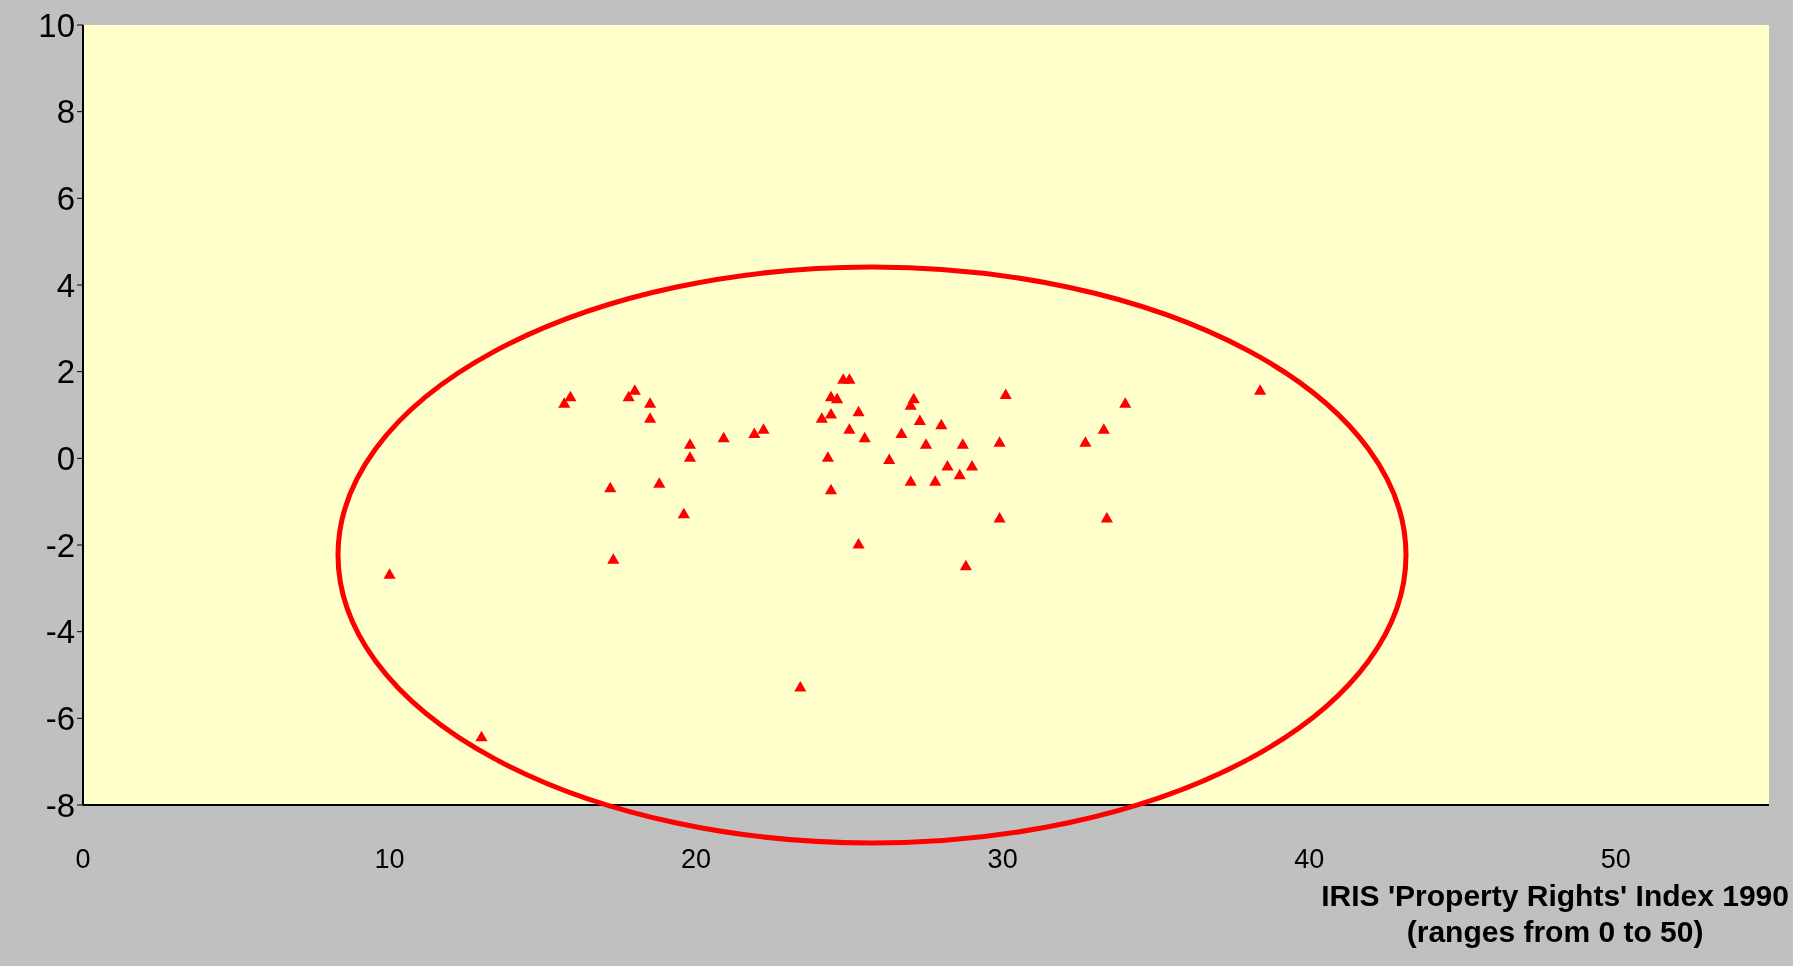 The height and width of the screenshot is (966, 1793). I want to click on x-tick-label: 40, so click(1309, 859).